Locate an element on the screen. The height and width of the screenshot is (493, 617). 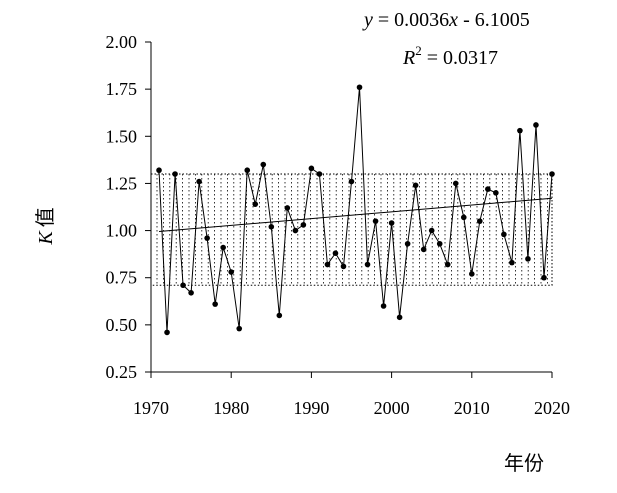
y-tick-label: 0.50 is located at coordinates (122, 325).